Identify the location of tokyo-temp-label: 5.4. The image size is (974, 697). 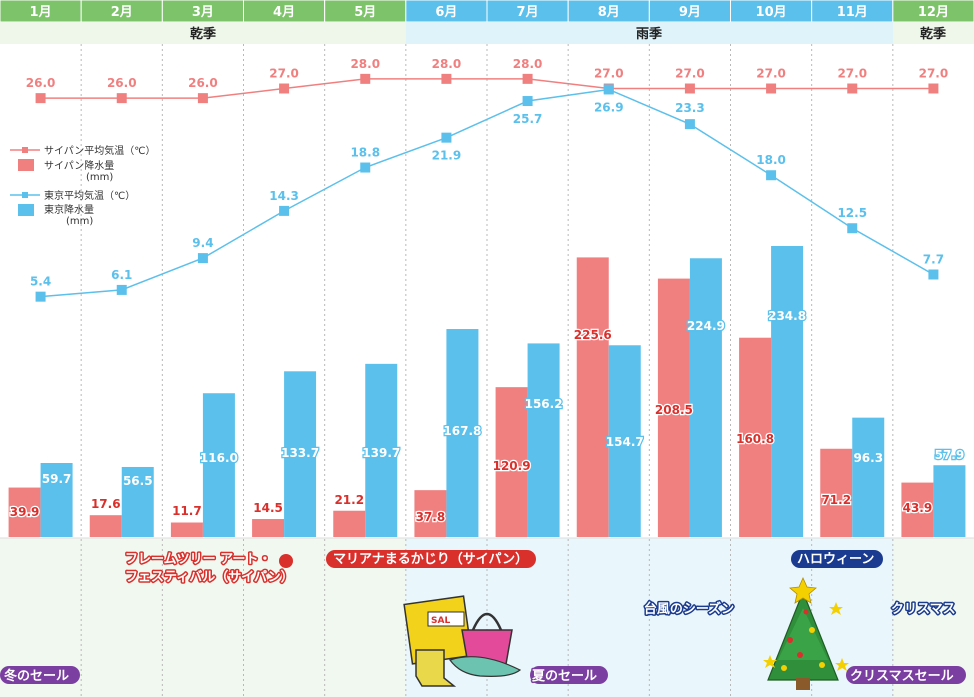
(40, 282).